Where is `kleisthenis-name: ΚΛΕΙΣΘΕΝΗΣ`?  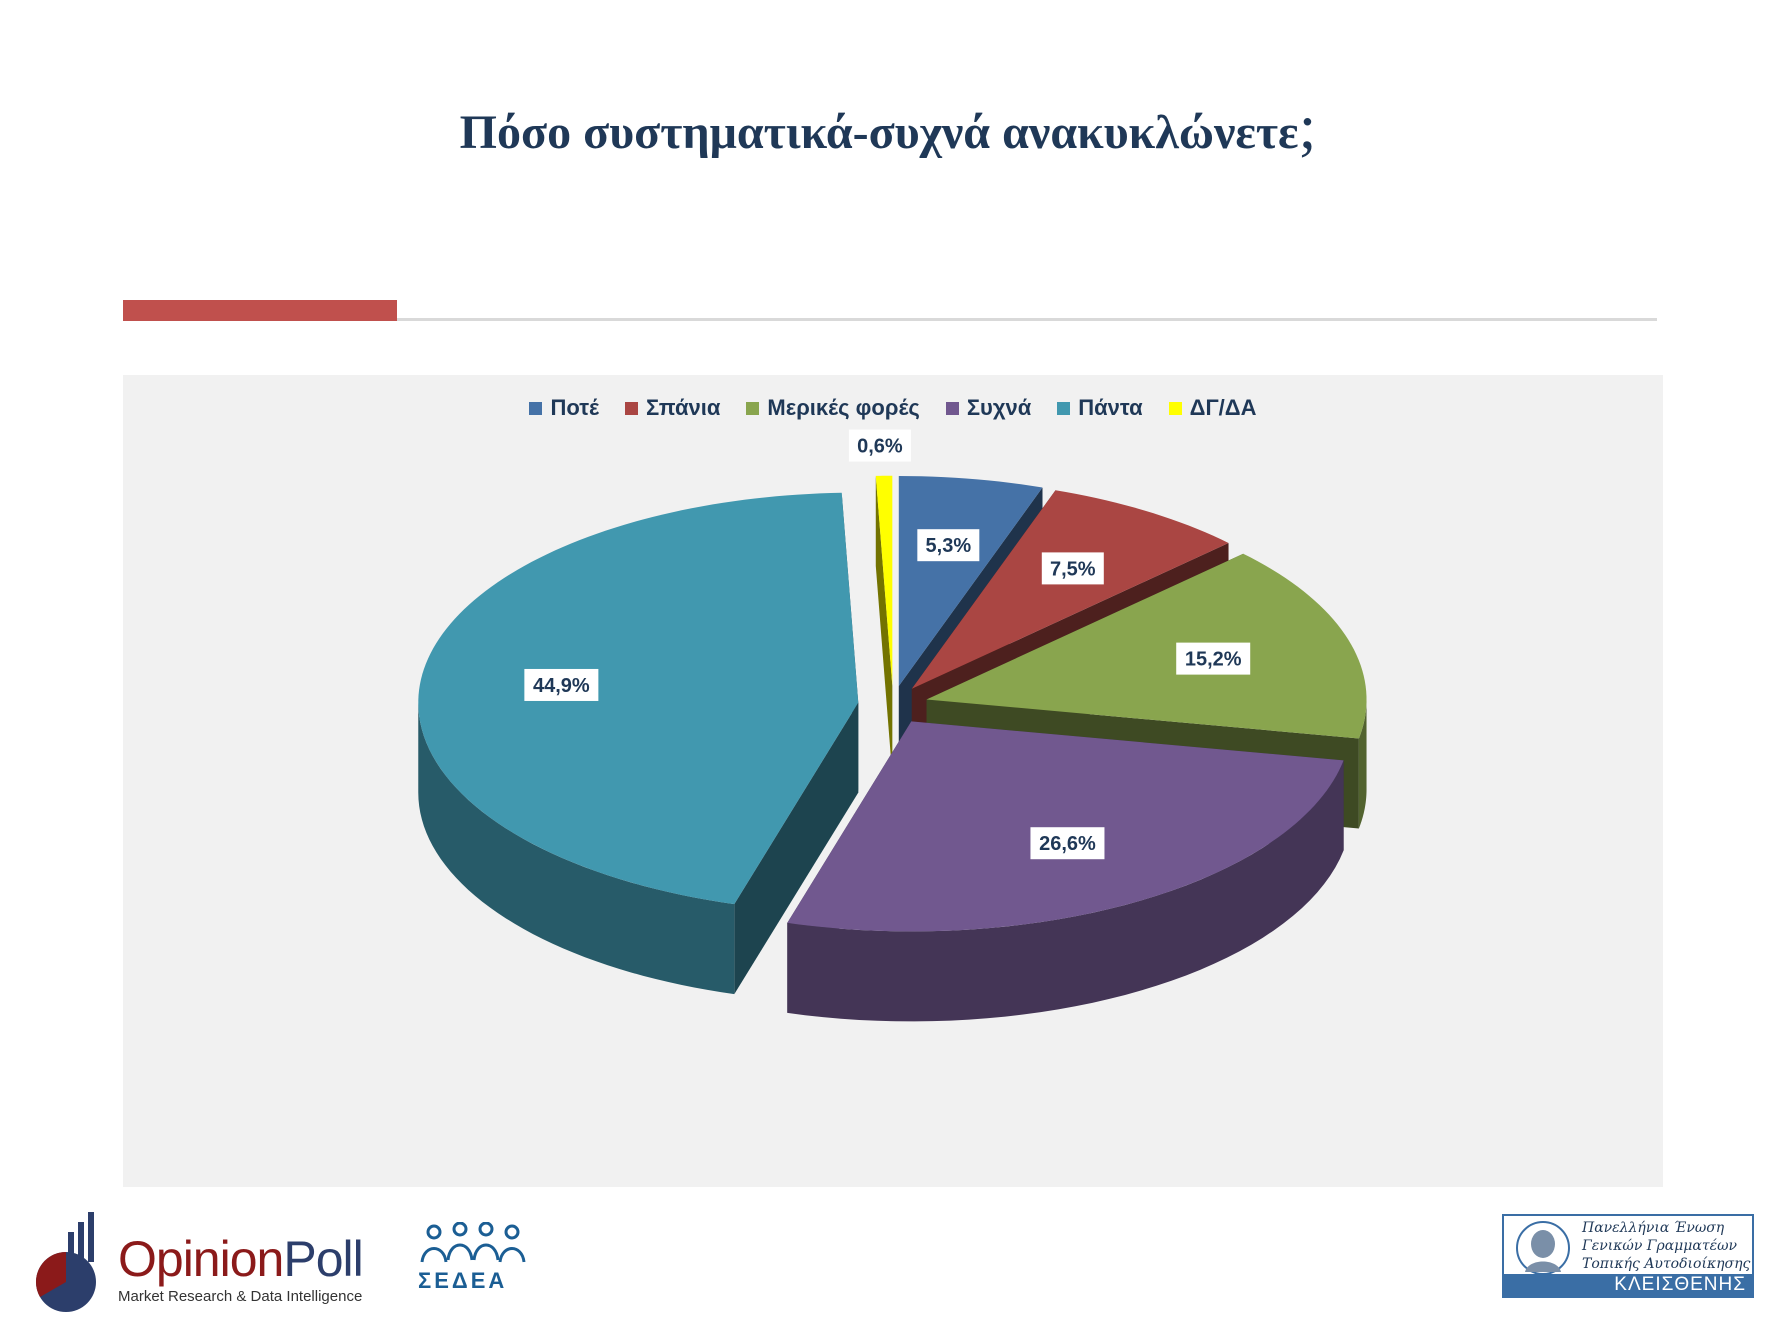 kleisthenis-name: ΚΛΕΙΣΘΕΝΗΣ is located at coordinates (1628, 1285).